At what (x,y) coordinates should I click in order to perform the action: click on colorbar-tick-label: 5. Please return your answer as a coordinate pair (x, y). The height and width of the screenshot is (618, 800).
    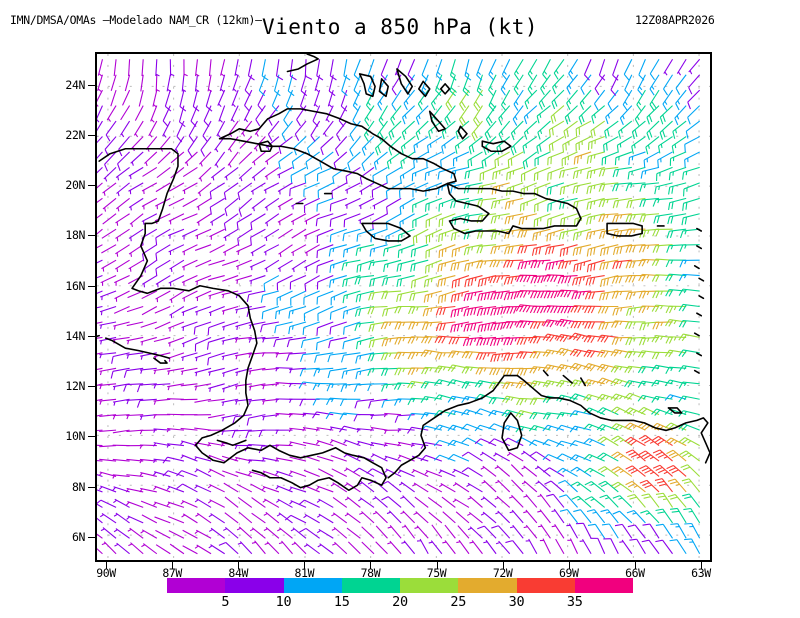
    Looking at the image, I should click on (225, 602).